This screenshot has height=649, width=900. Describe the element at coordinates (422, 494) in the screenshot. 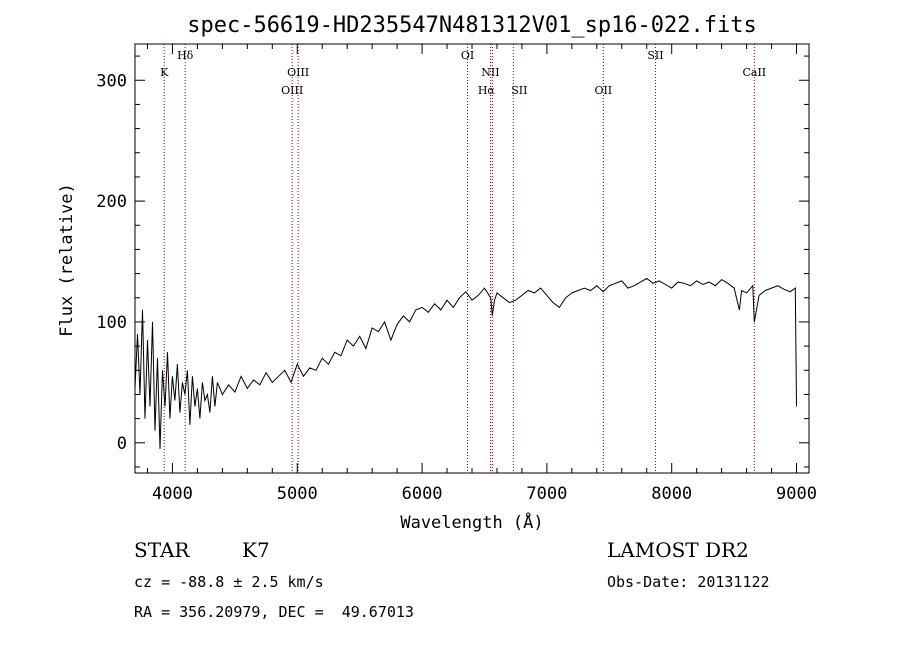

I see `x-tick-label: 6000` at that location.